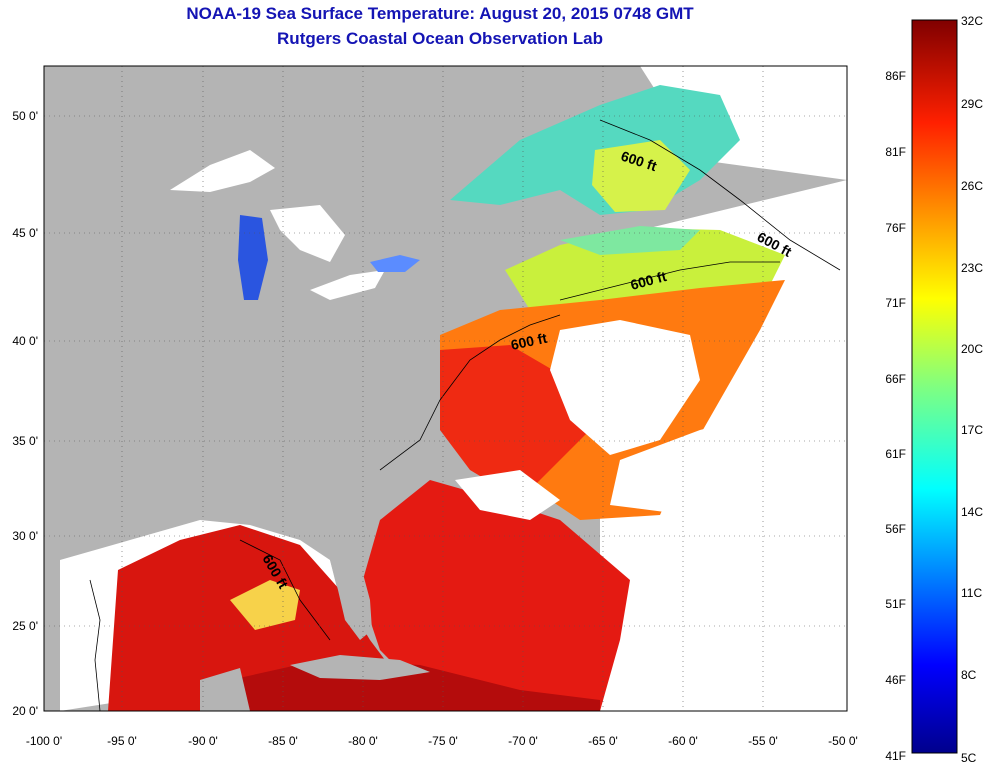  Describe the element at coordinates (265, 605) in the screenshot. I see `gulf-shelf-cool` at that location.